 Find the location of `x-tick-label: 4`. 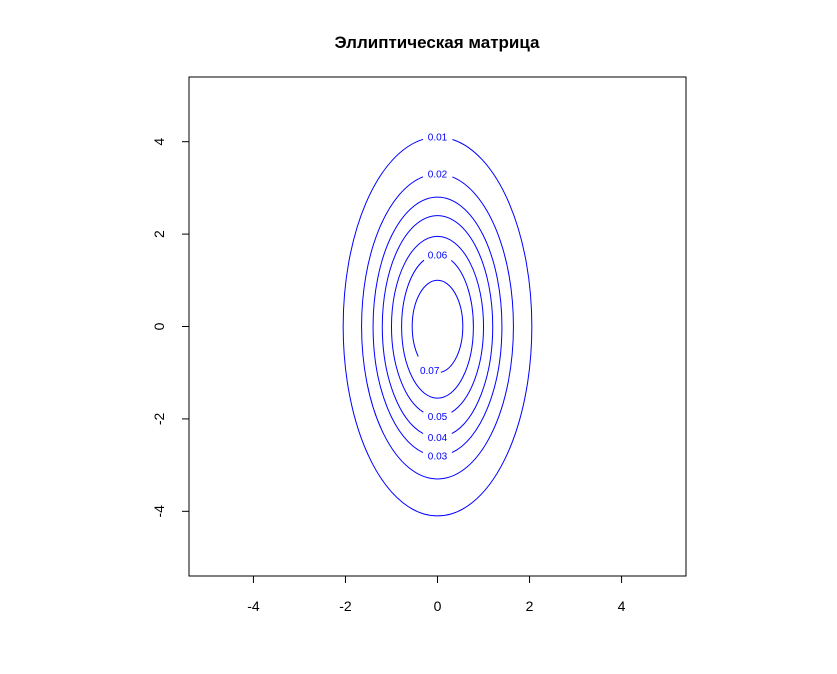

x-tick-label: 4 is located at coordinates (622, 606).